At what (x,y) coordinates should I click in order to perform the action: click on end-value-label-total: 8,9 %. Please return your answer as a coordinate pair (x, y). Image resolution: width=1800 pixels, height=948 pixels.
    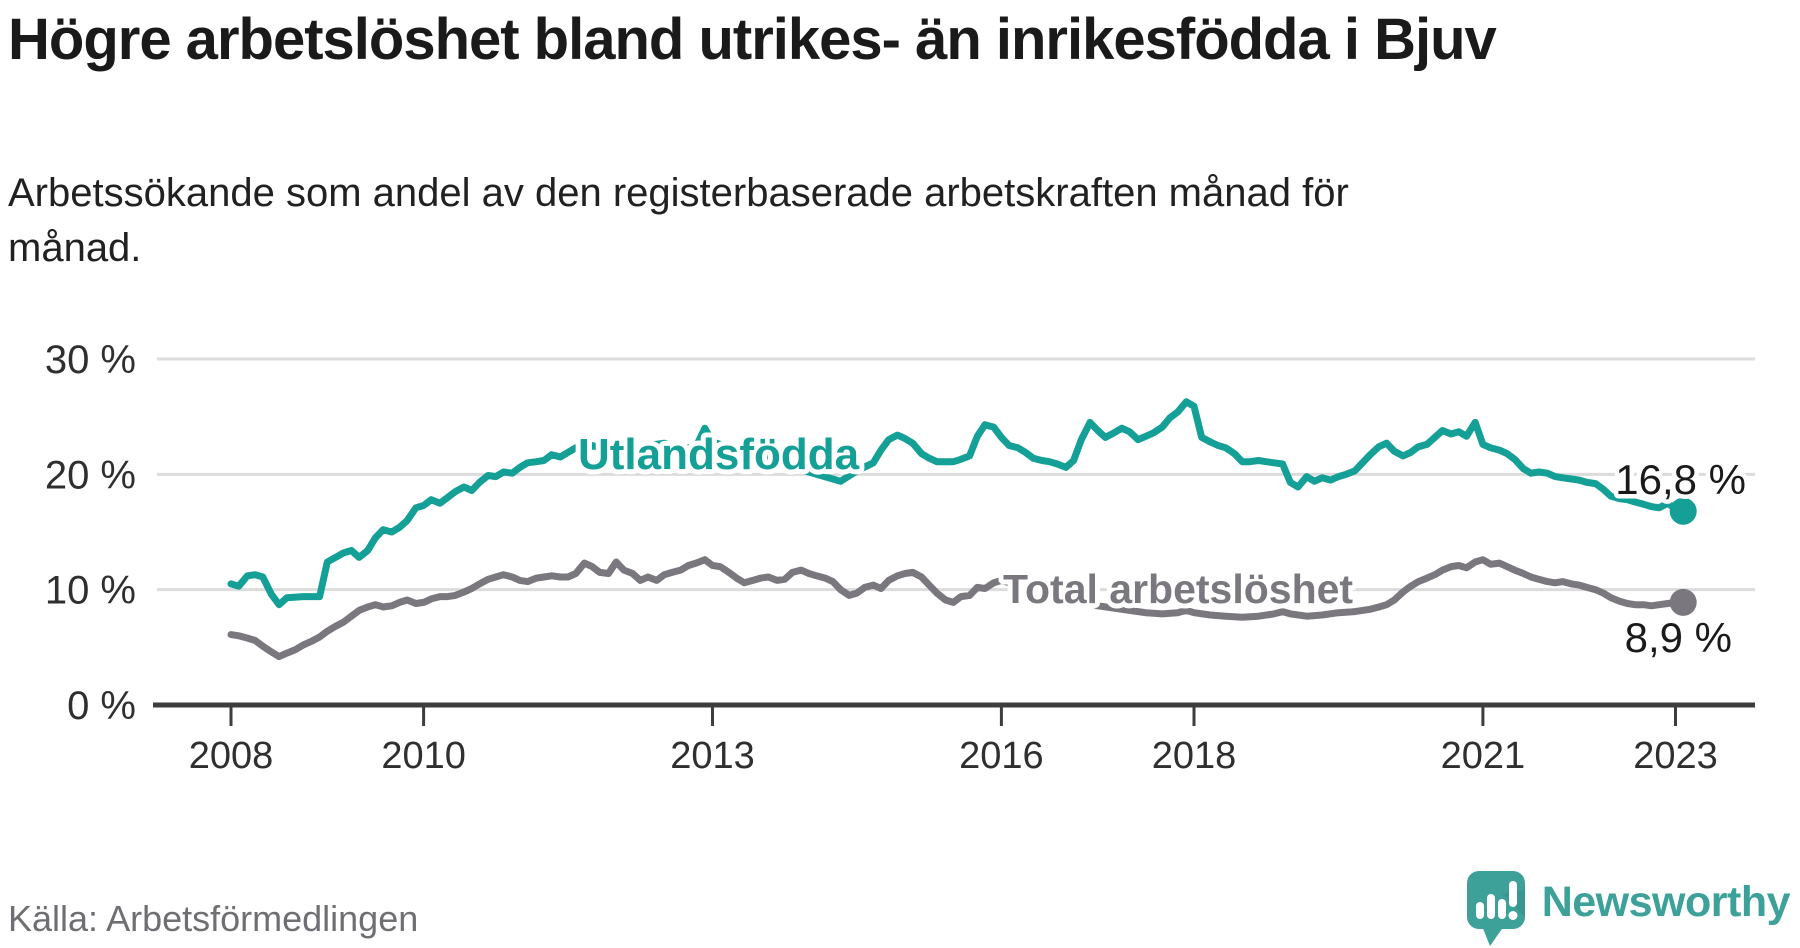
    Looking at the image, I should click on (1678, 637).